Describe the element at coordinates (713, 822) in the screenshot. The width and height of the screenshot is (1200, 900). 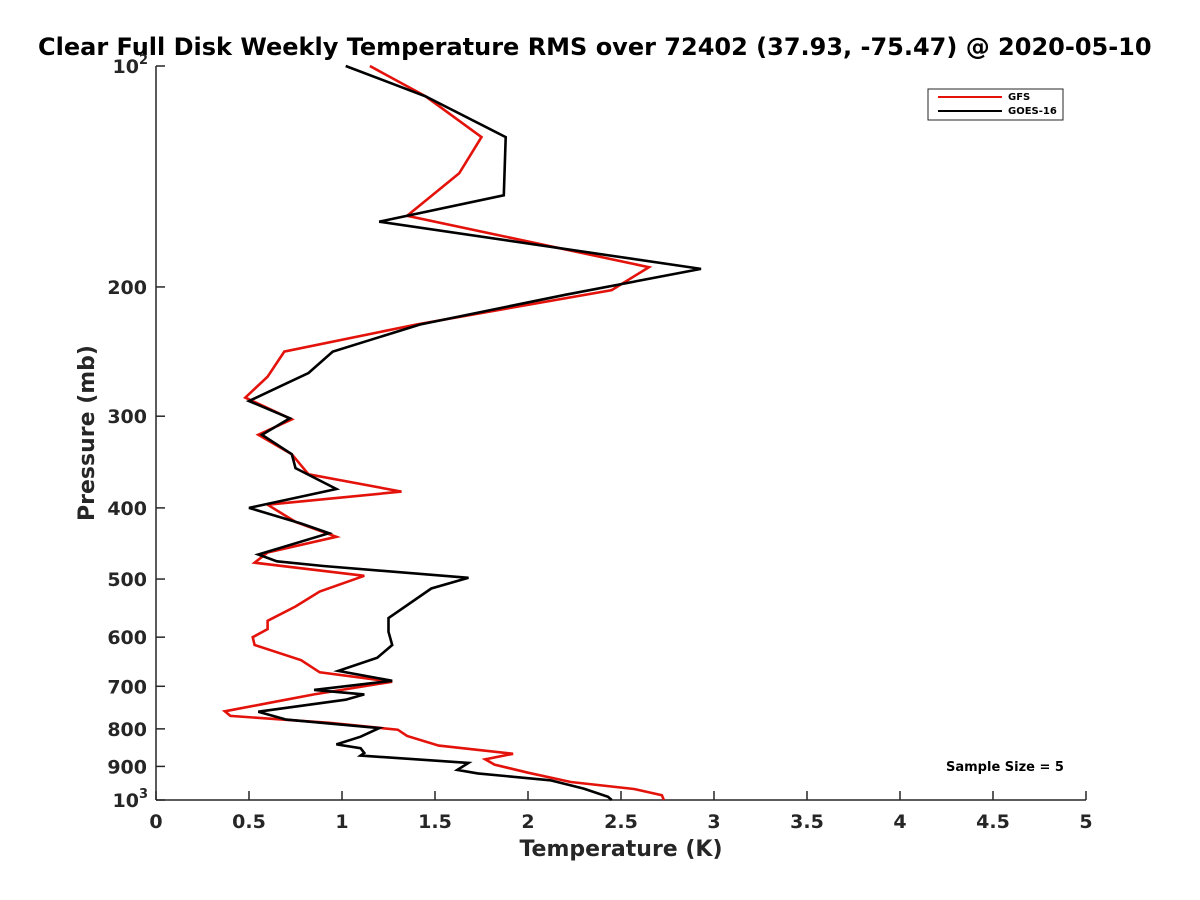
I see `x-tick-label: 3` at that location.